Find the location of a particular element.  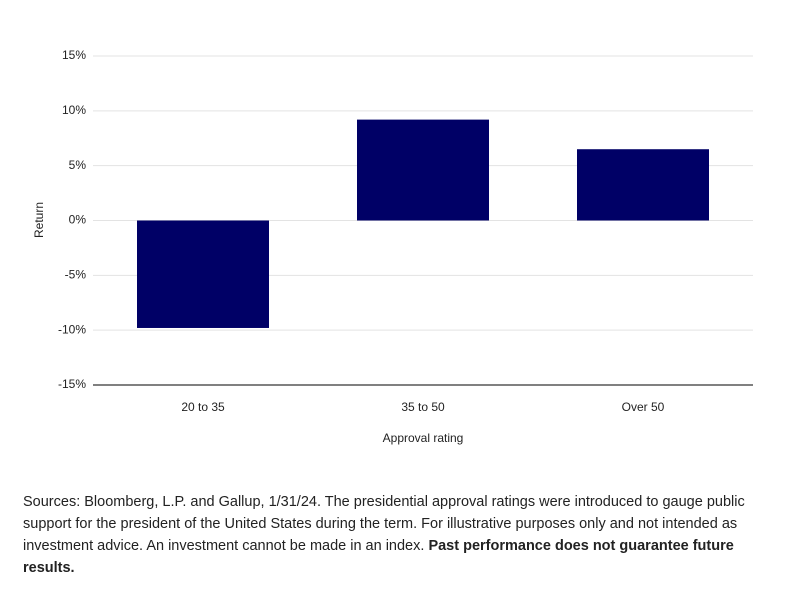

y-axis-label: Return is located at coordinates (39, 220).